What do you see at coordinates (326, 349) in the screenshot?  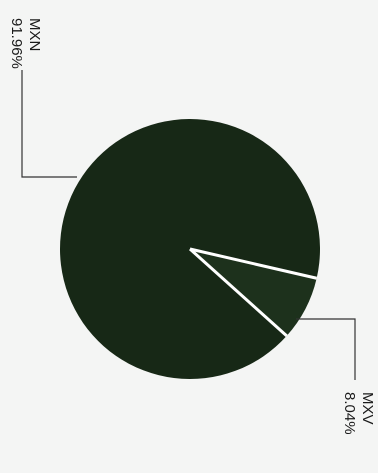 I see `leader-line-mxv` at bounding box center [326, 349].